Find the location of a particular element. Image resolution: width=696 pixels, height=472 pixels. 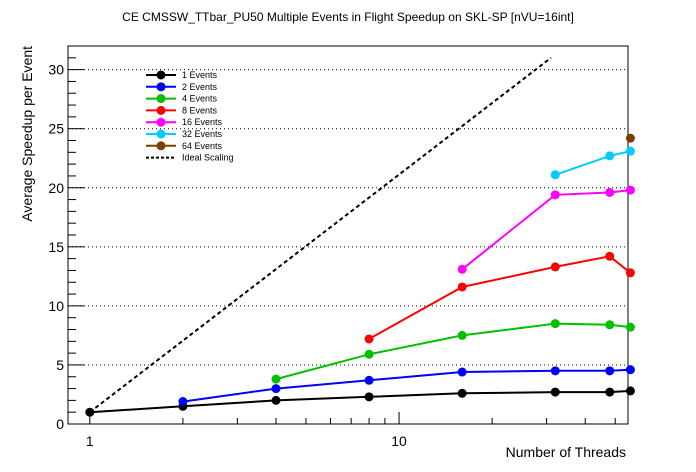

legend-item: 4 Events is located at coordinates (182, 99).